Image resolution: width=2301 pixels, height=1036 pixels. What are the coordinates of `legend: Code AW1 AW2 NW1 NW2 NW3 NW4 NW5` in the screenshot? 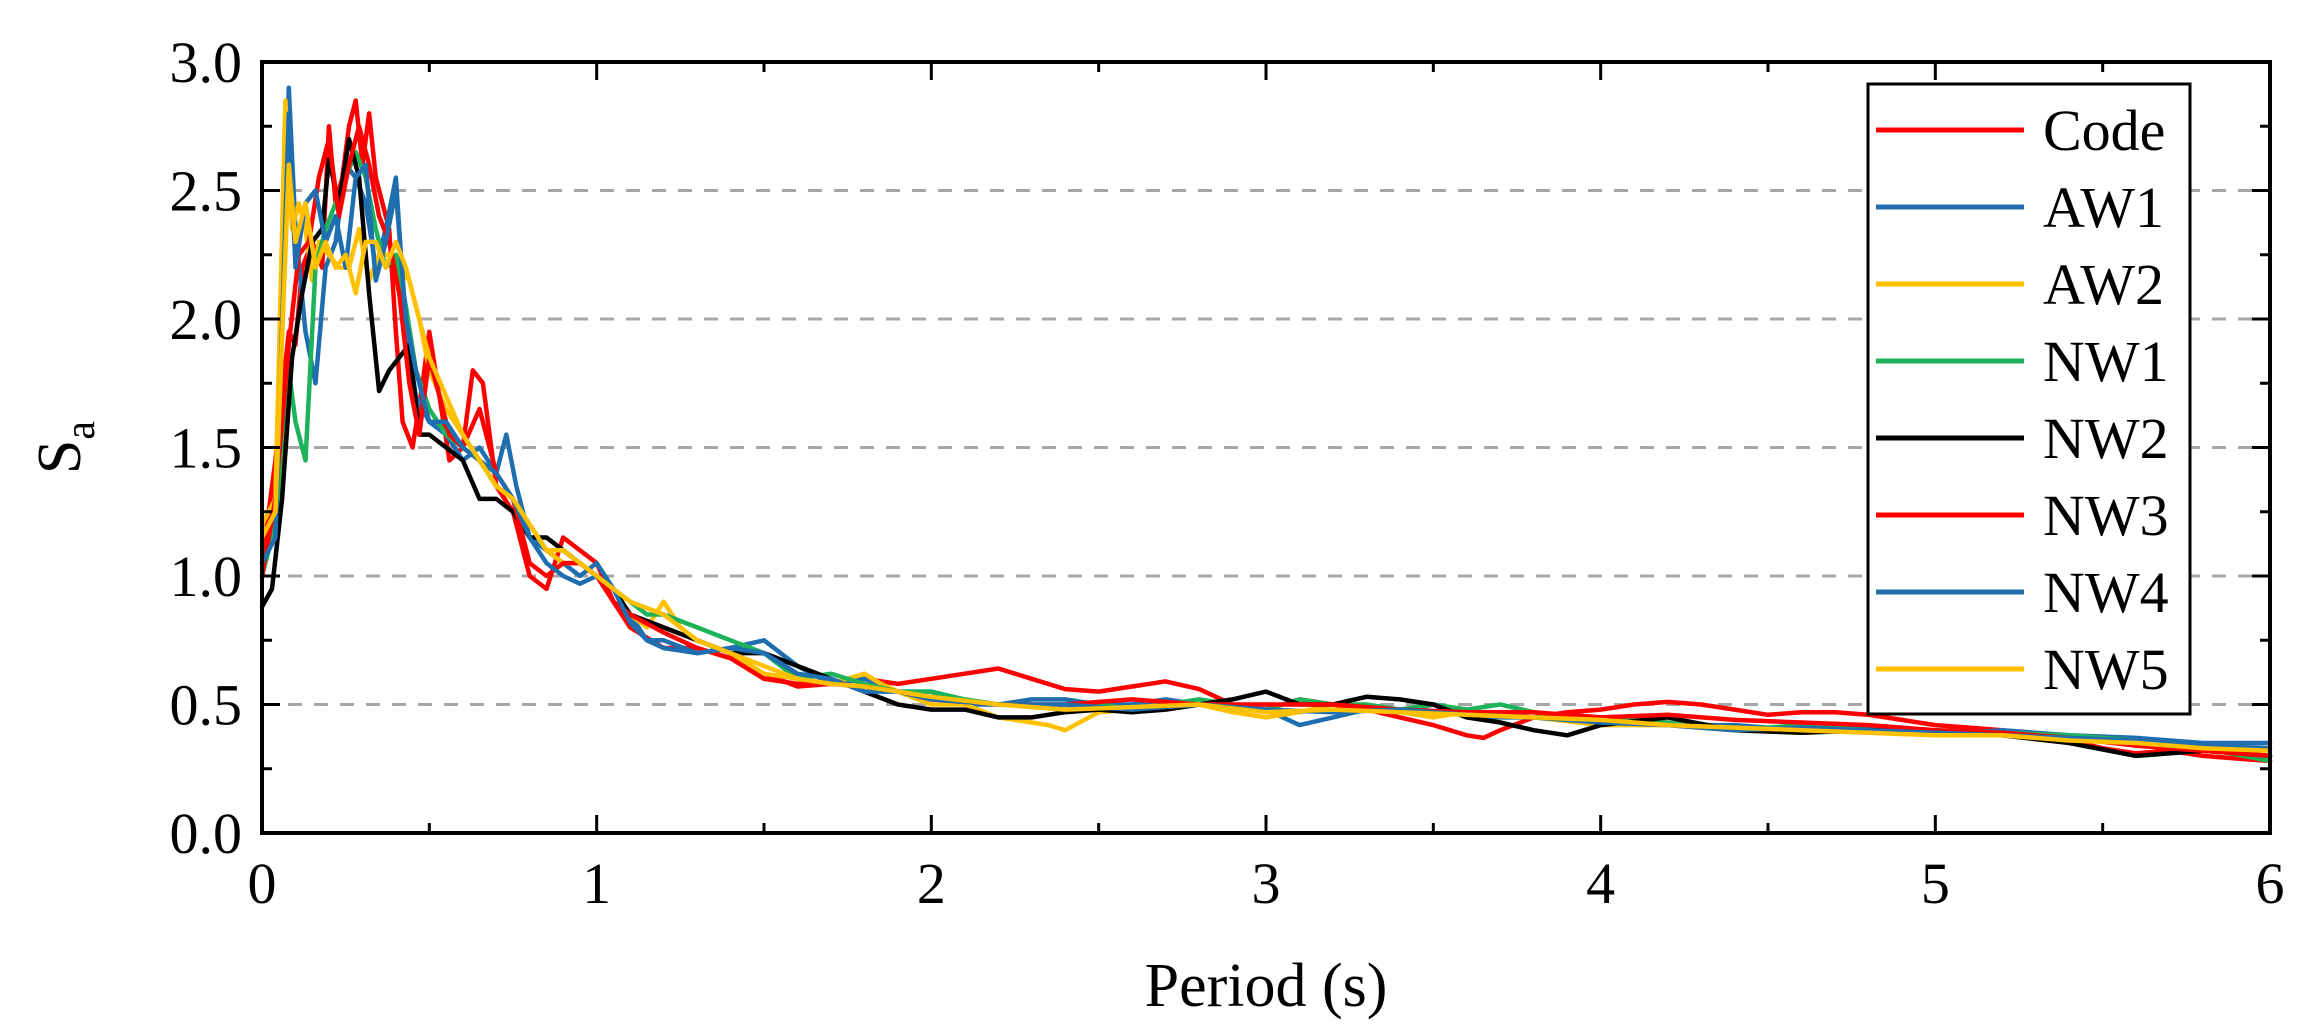 It's located at (2029, 399).